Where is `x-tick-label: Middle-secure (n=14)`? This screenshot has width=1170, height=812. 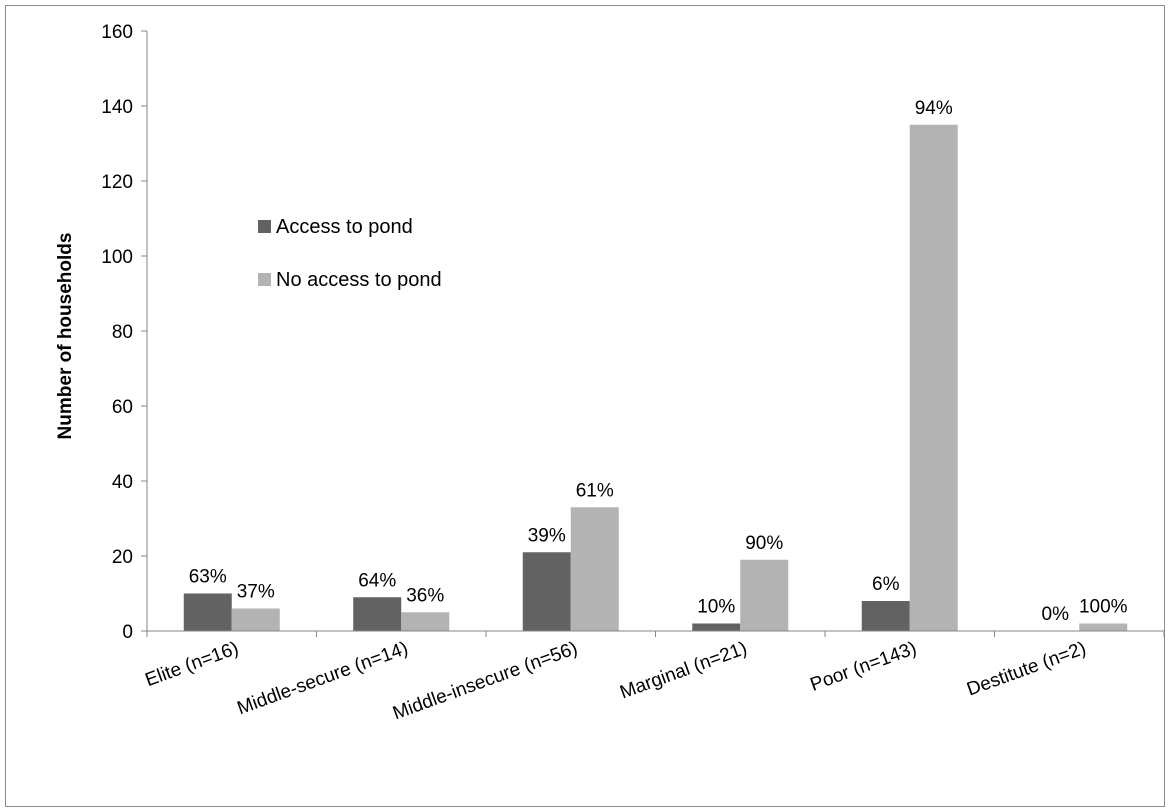 x-tick-label: Middle-secure (n=14) is located at coordinates (323, 678).